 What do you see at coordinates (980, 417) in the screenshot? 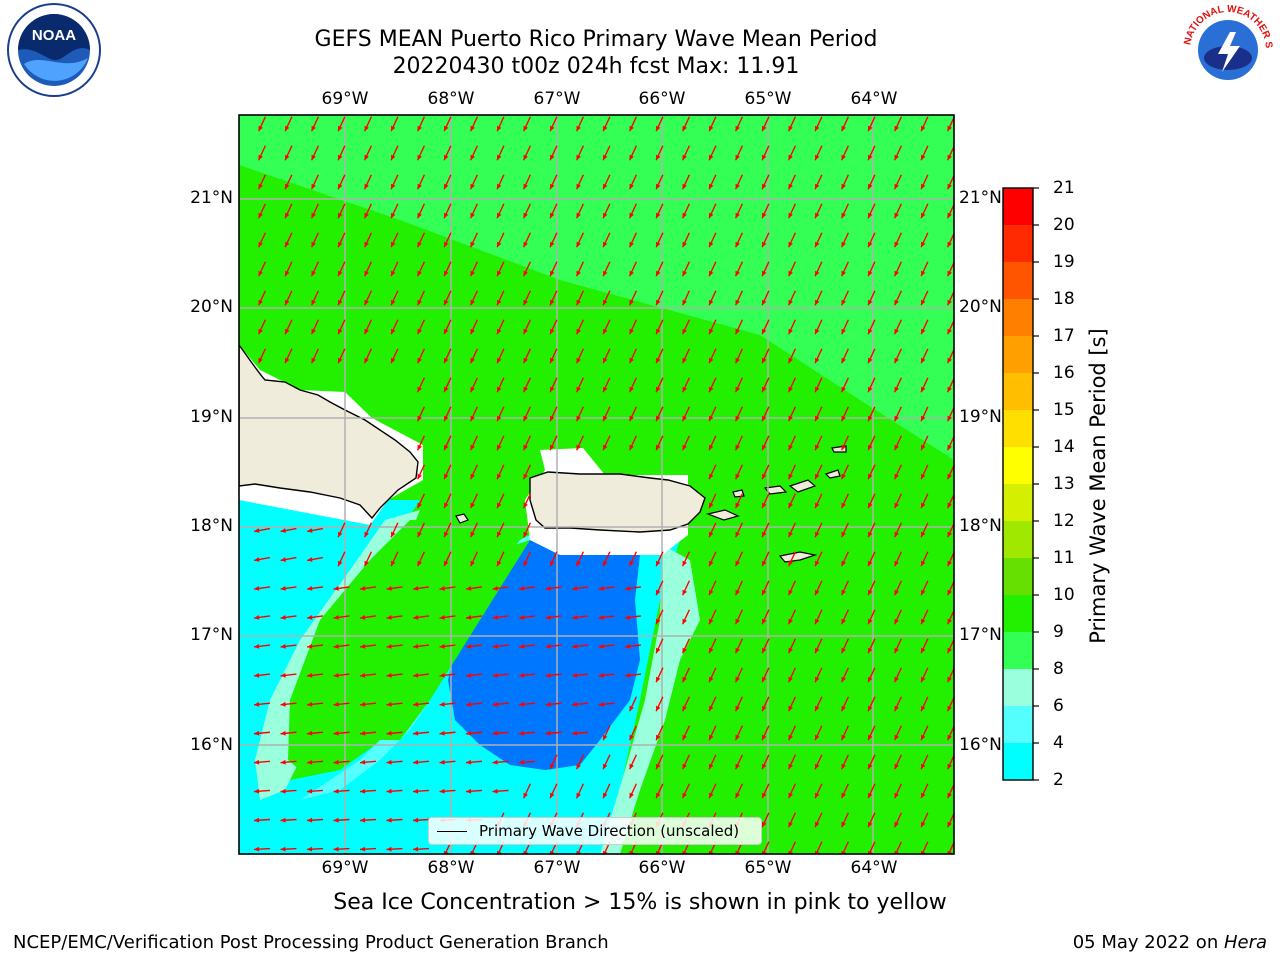
I see `lat-tick-right-19n: 19°N` at bounding box center [980, 417].